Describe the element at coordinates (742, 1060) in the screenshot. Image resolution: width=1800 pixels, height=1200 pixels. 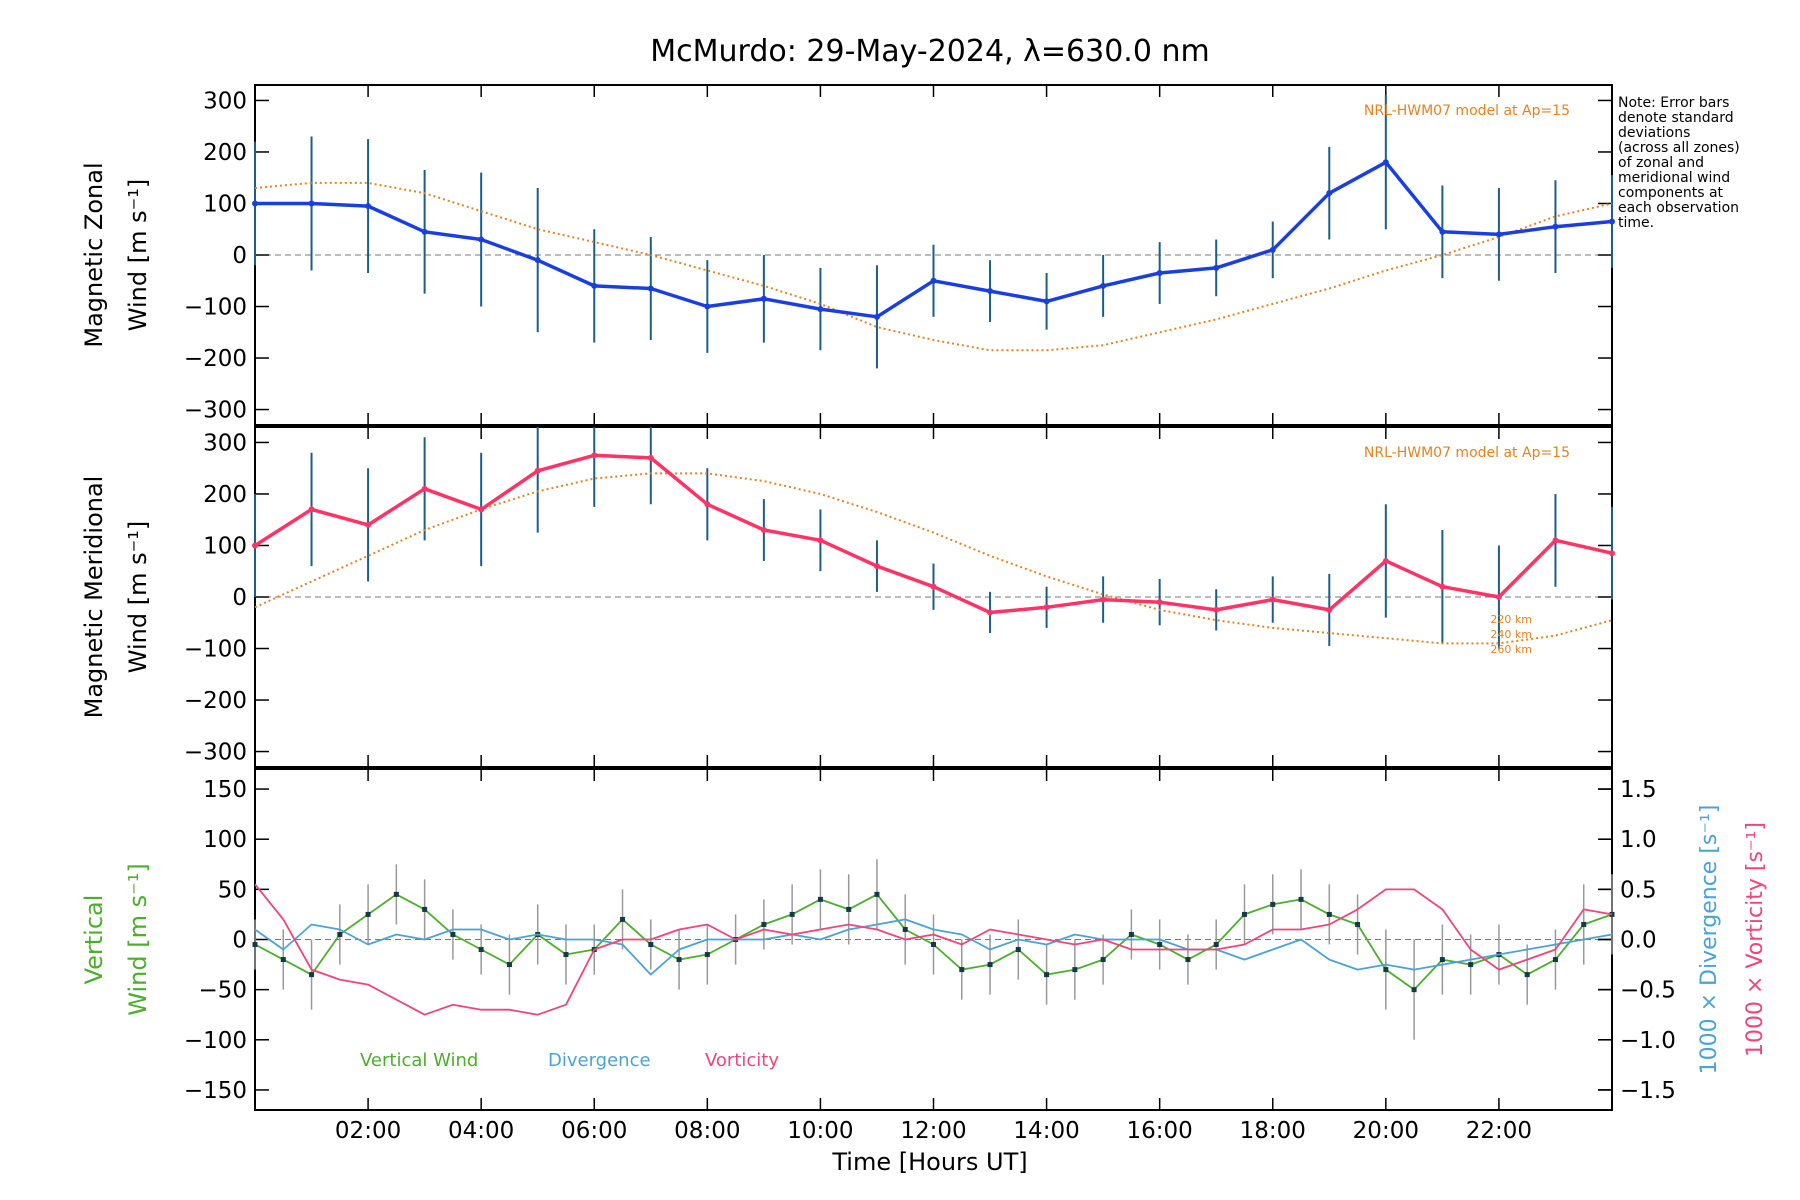
I see `legend-label: Vorticity` at that location.